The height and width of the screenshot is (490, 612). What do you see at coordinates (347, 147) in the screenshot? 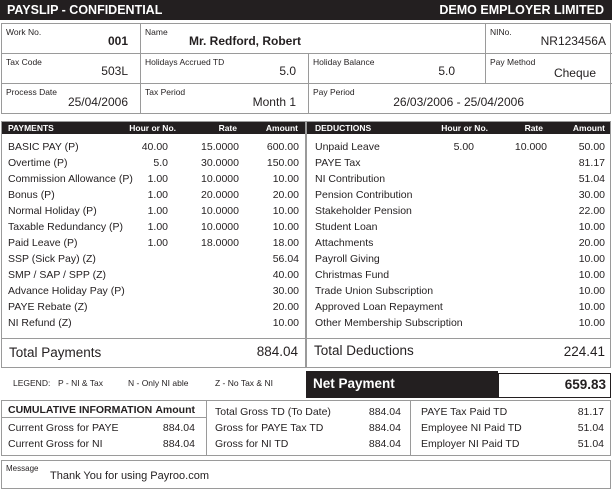
I see `item-label: Unpaid Leave` at bounding box center [347, 147].